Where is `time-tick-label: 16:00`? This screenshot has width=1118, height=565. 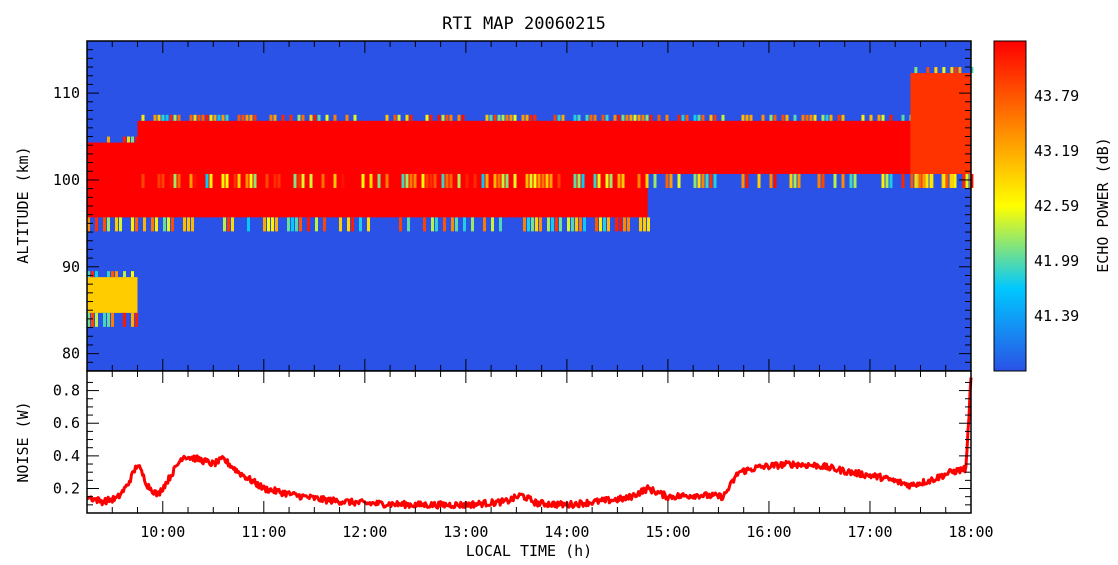
time-tick-label: 16:00 is located at coordinates (768, 532).